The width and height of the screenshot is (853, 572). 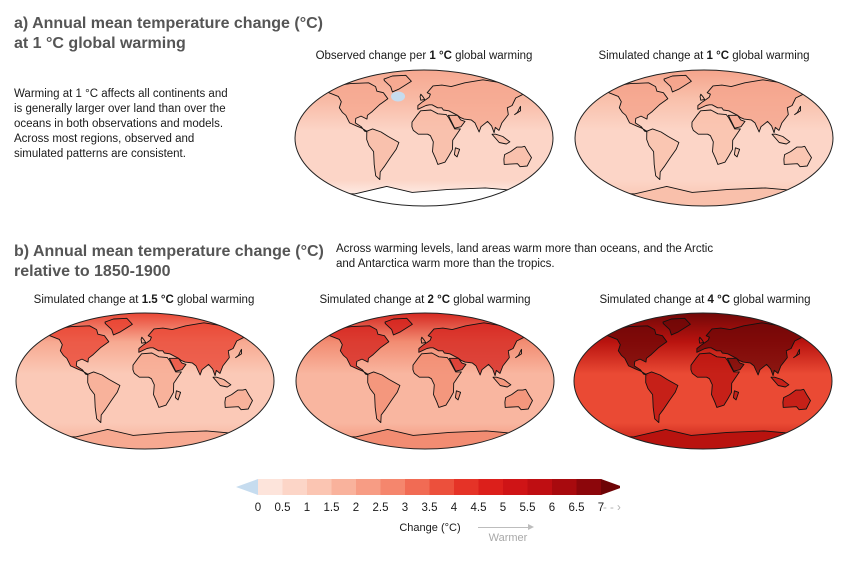 What do you see at coordinates (705, 300) in the screenshot?
I see `map-title-simulated-4c: Simulated change at 4 °C global warming` at bounding box center [705, 300].